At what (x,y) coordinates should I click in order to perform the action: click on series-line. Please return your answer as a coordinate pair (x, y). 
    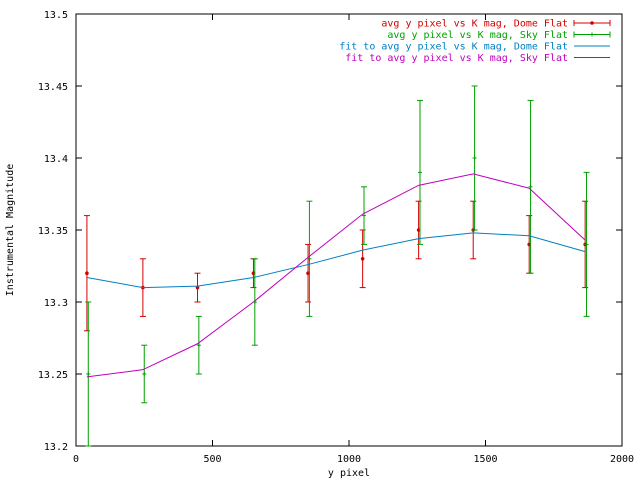
    Looking at the image, I should click on (336, 260).